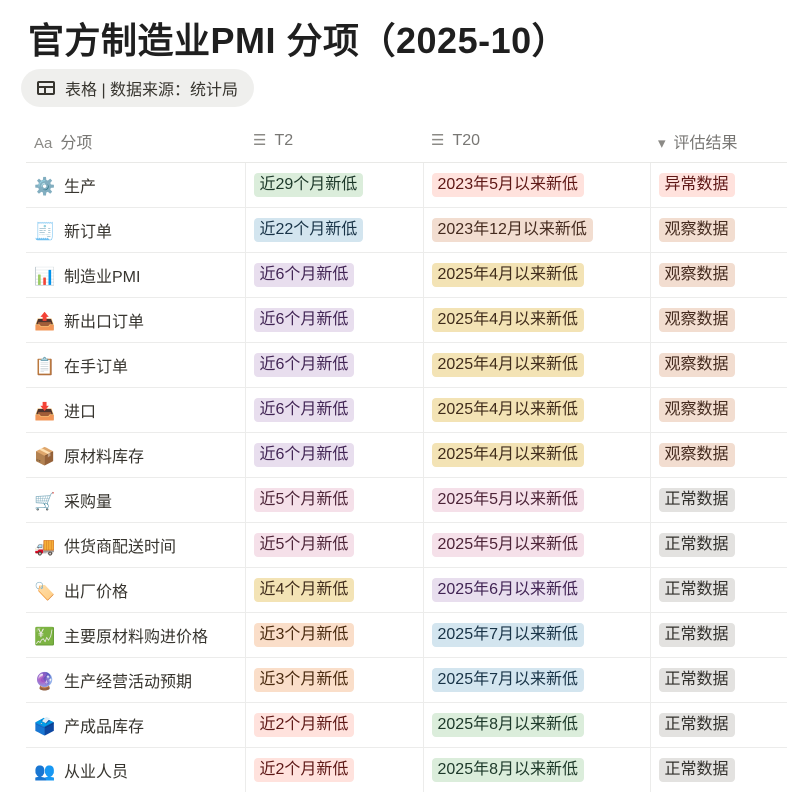  I want to click on cell-name: 👥 从业人员, so click(135, 769).